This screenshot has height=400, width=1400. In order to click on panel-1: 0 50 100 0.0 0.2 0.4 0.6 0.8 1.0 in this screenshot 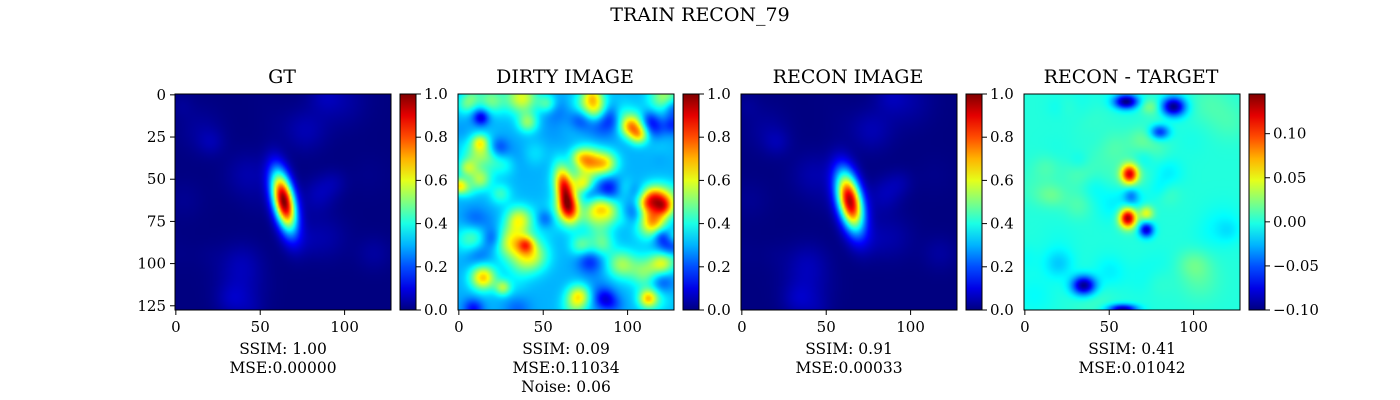, I will do `click(592, 210)`.